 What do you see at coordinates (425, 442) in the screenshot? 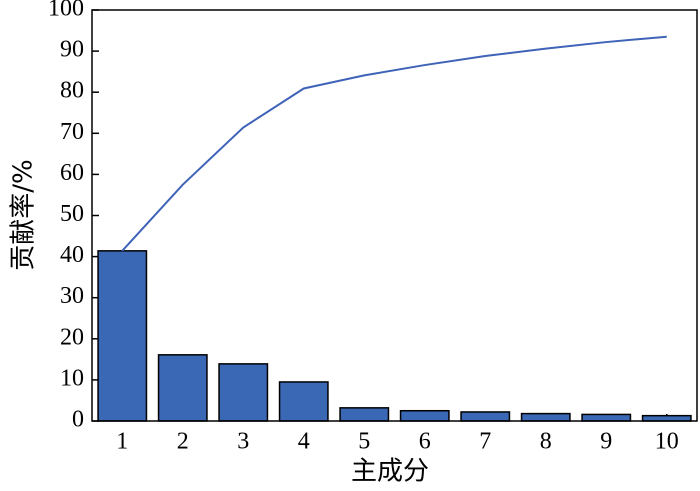
I see `x-tick-label: 6` at bounding box center [425, 442].